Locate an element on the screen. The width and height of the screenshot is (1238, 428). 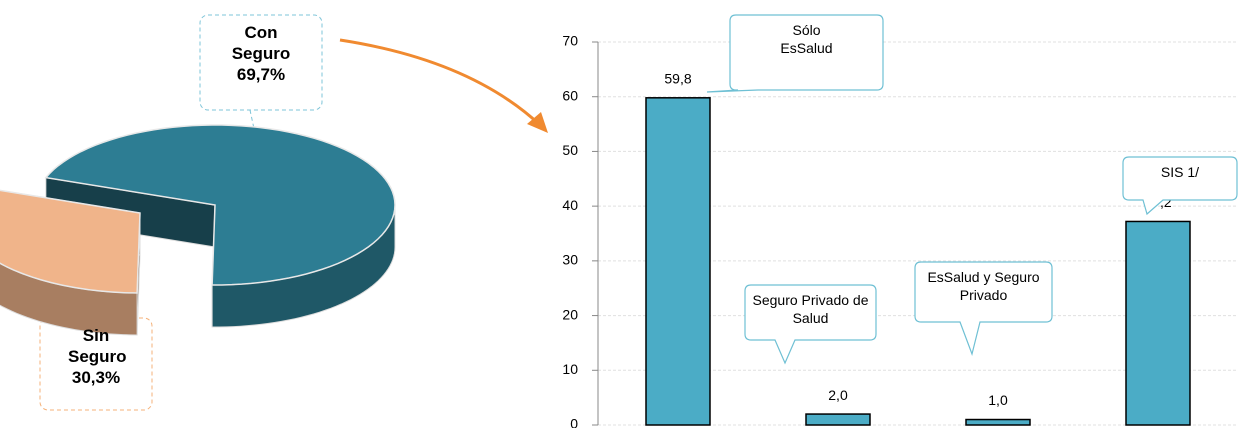
pie-value-label: 30,3% is located at coordinates (96, 377).